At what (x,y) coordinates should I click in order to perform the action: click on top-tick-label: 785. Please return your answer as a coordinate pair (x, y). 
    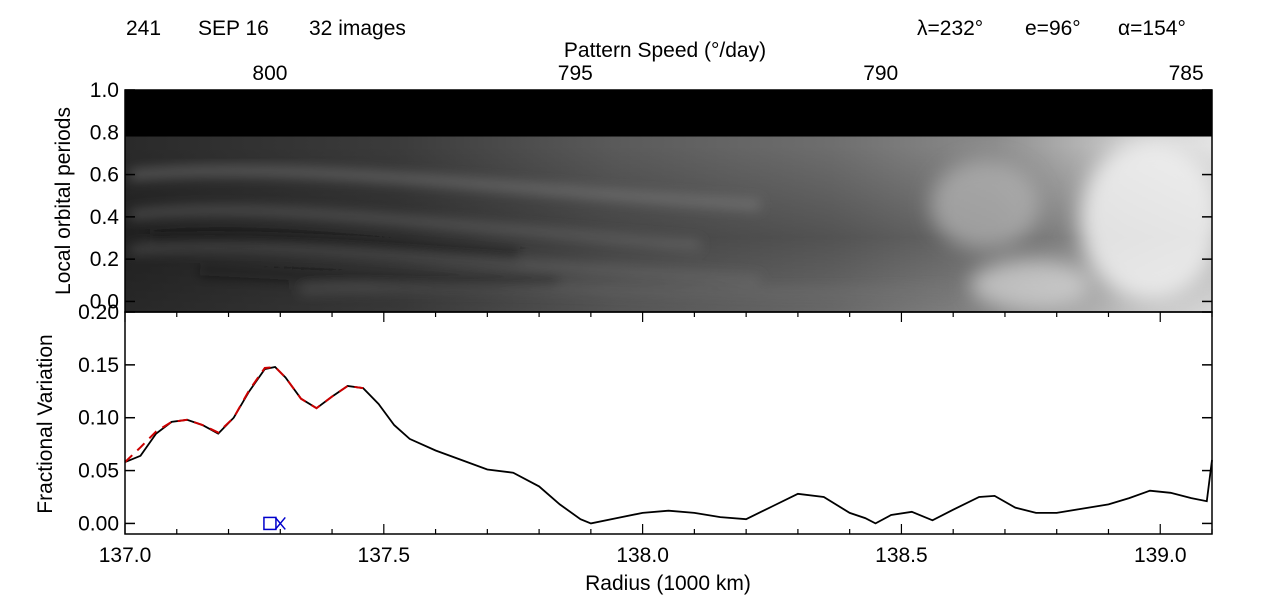
    Looking at the image, I should click on (1186, 73).